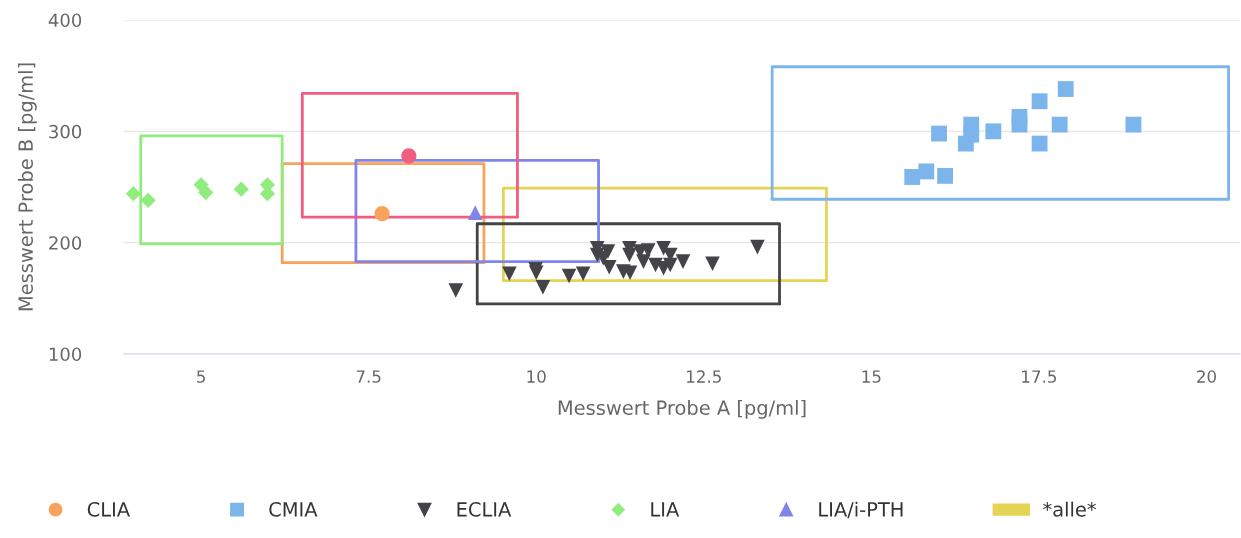 This screenshot has height=538, width=1241. I want to click on legend-label: LIA/i-PTH, so click(861, 510).